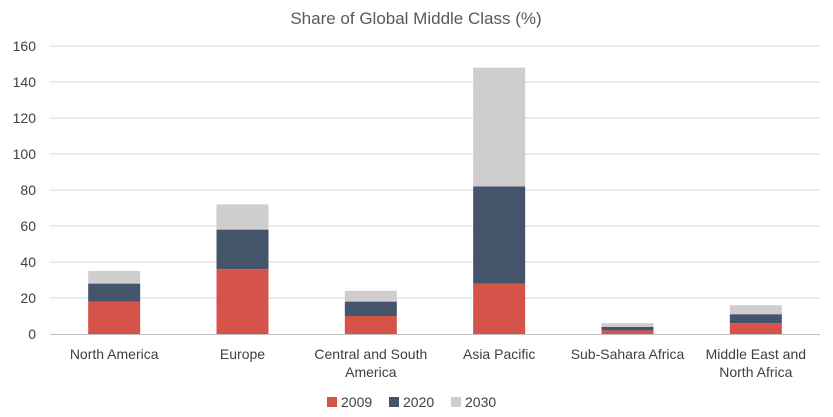  What do you see at coordinates (456, 402) in the screenshot?
I see `legend-swatch-2030` at bounding box center [456, 402].